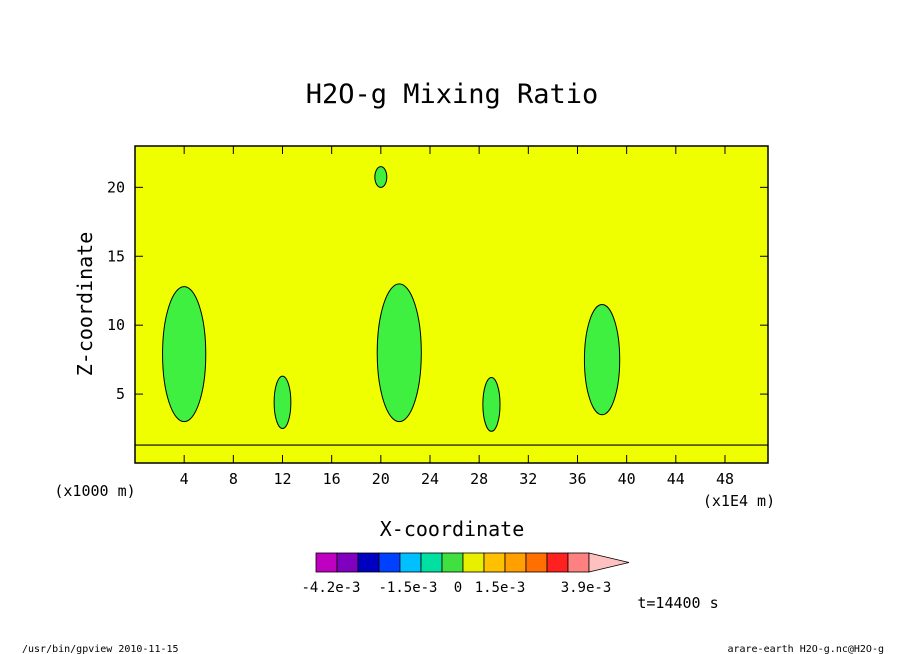  Describe the element at coordinates (381, 479) in the screenshot. I see `x-tick-label-4: 20` at that location.